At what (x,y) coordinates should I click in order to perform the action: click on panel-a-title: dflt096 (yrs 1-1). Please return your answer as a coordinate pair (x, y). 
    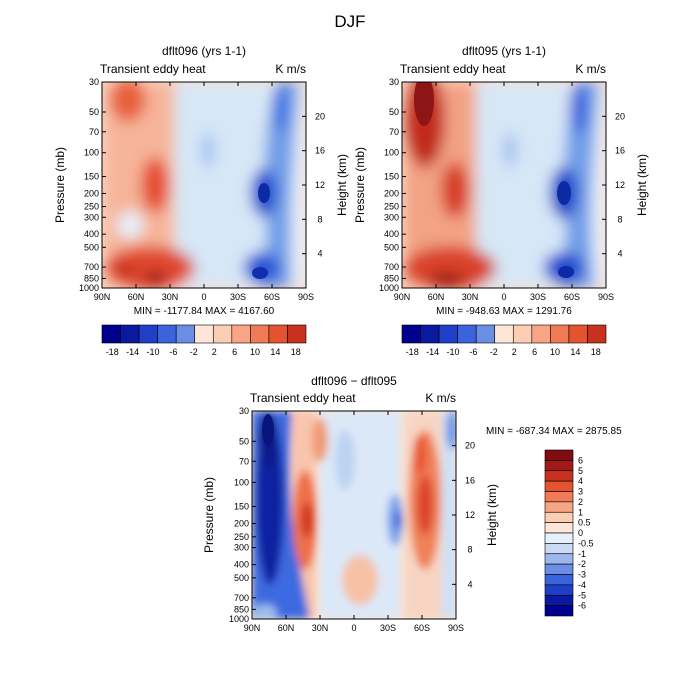
    Looking at the image, I should click on (204, 51).